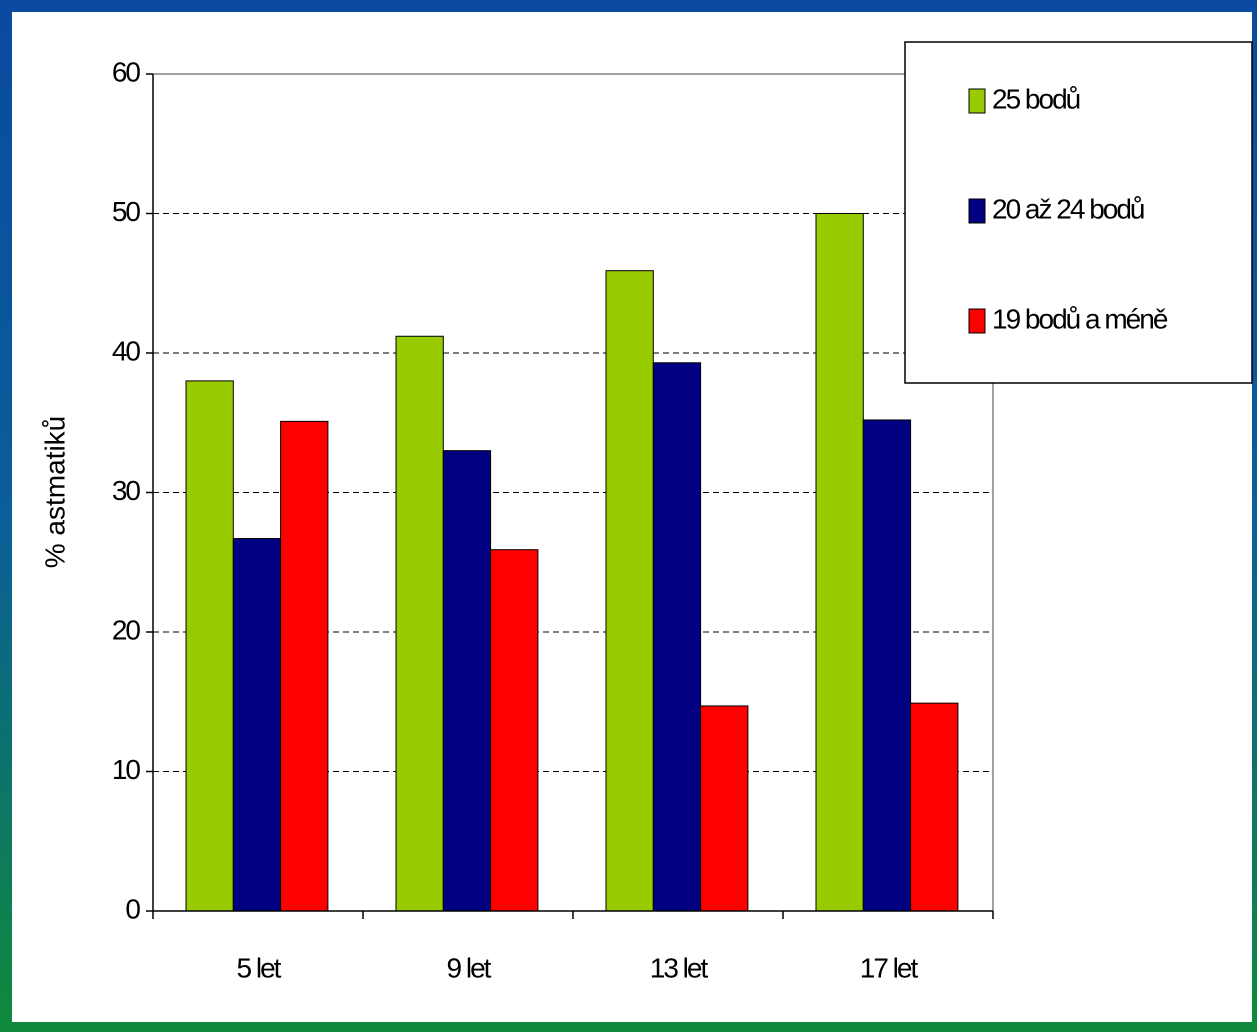  Describe the element at coordinates (1036, 98) in the screenshot. I see `legend-label: 25 bodů` at that location.